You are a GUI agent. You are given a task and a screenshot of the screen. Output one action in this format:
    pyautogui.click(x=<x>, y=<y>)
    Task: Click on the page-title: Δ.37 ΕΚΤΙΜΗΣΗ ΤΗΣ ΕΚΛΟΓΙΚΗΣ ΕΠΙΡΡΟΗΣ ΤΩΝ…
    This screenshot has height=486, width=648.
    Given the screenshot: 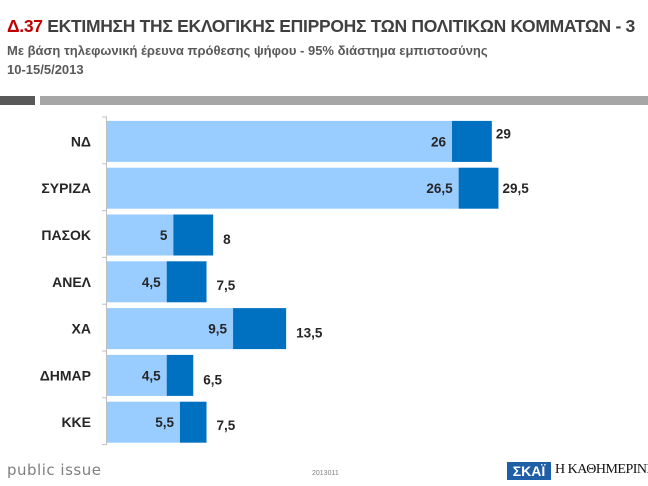 What is the action you would take?
    pyautogui.click(x=321, y=26)
    